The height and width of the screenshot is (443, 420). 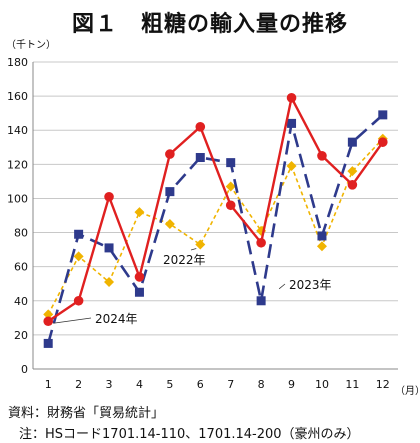 What do you see at coordinates (21, 335) in the screenshot?
I see `y-tick-label: 20` at bounding box center [21, 335].